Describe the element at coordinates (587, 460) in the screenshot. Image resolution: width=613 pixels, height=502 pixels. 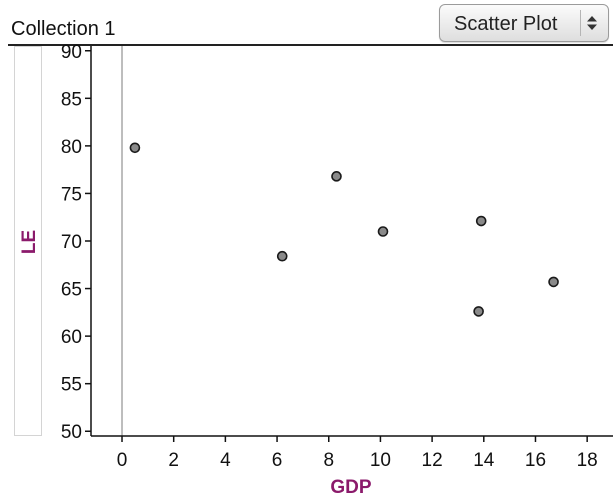
I see `x-tick-label: 18` at that location.